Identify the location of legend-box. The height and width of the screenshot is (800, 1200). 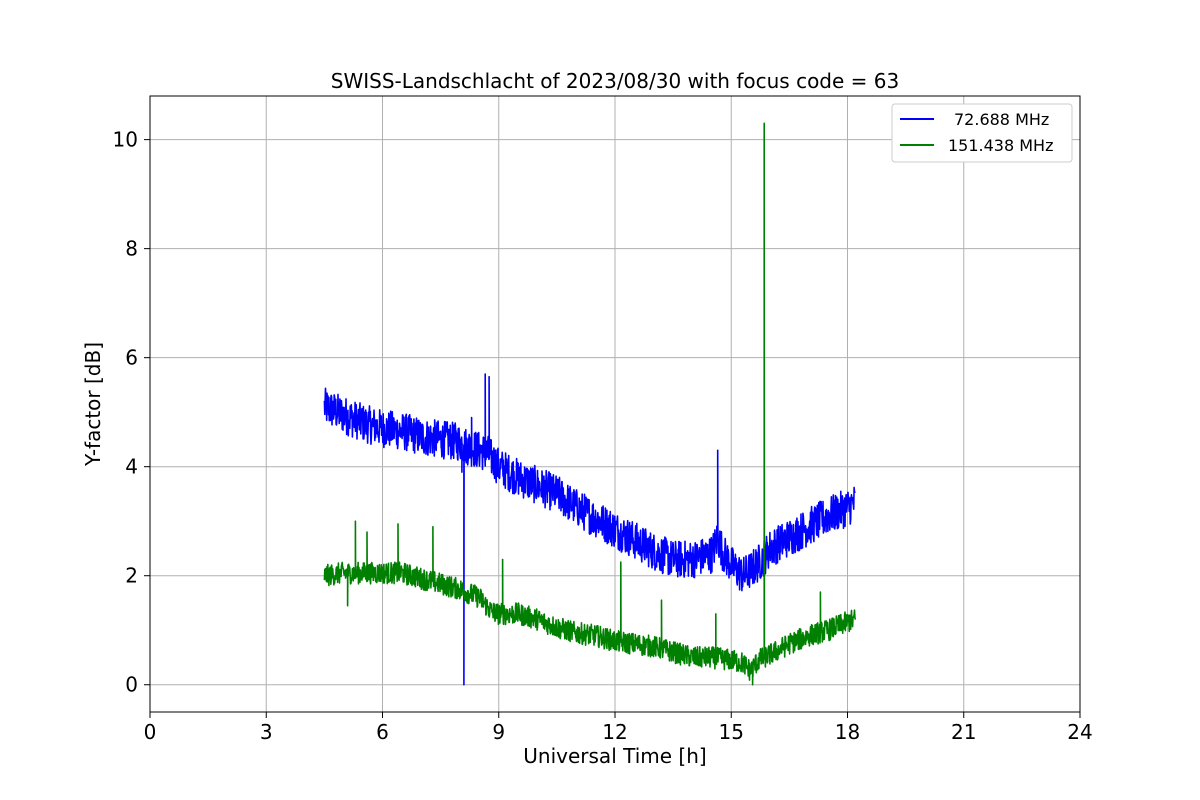
(982, 133).